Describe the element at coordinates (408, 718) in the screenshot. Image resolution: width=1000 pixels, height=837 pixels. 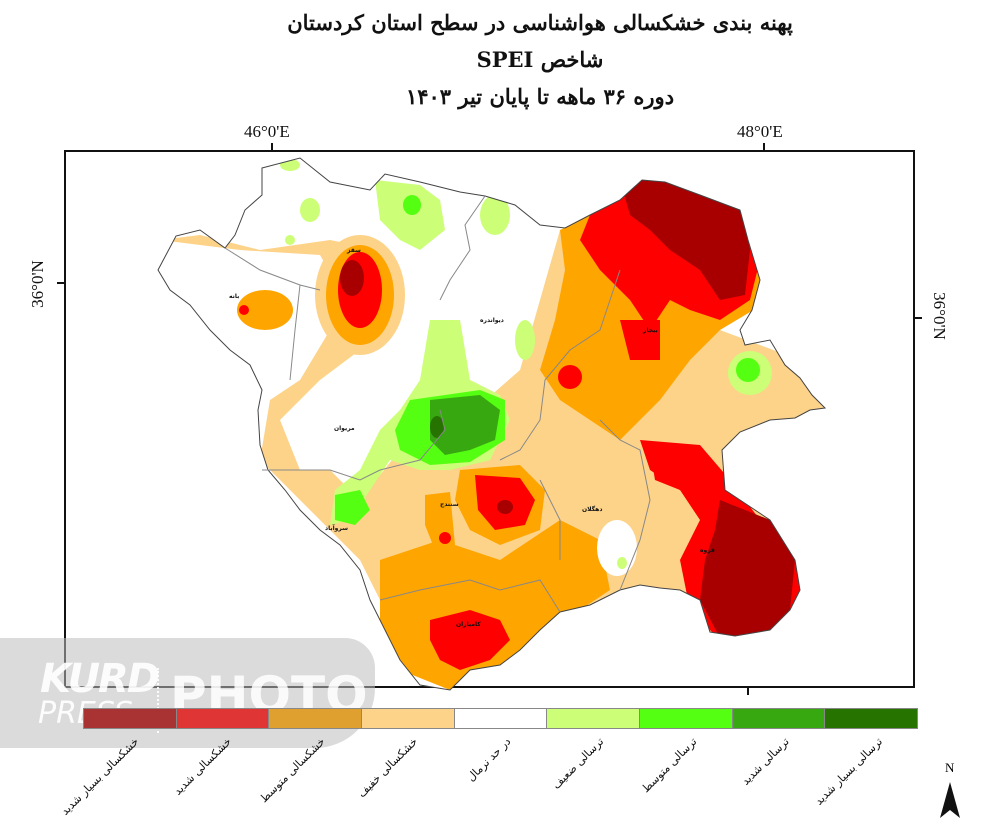
I see `legend-swatch-mild-drought` at that location.